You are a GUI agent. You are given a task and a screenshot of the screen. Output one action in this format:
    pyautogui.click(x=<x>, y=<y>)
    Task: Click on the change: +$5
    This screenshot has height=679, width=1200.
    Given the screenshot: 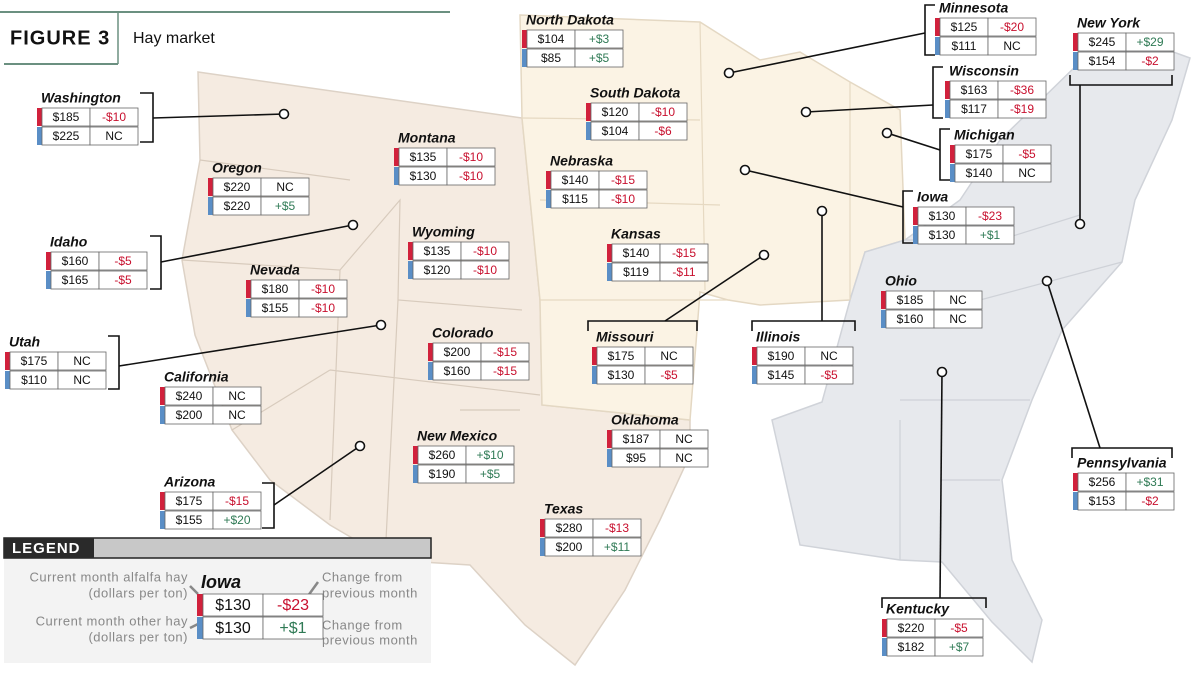 What is the action you would take?
    pyautogui.click(x=599, y=58)
    